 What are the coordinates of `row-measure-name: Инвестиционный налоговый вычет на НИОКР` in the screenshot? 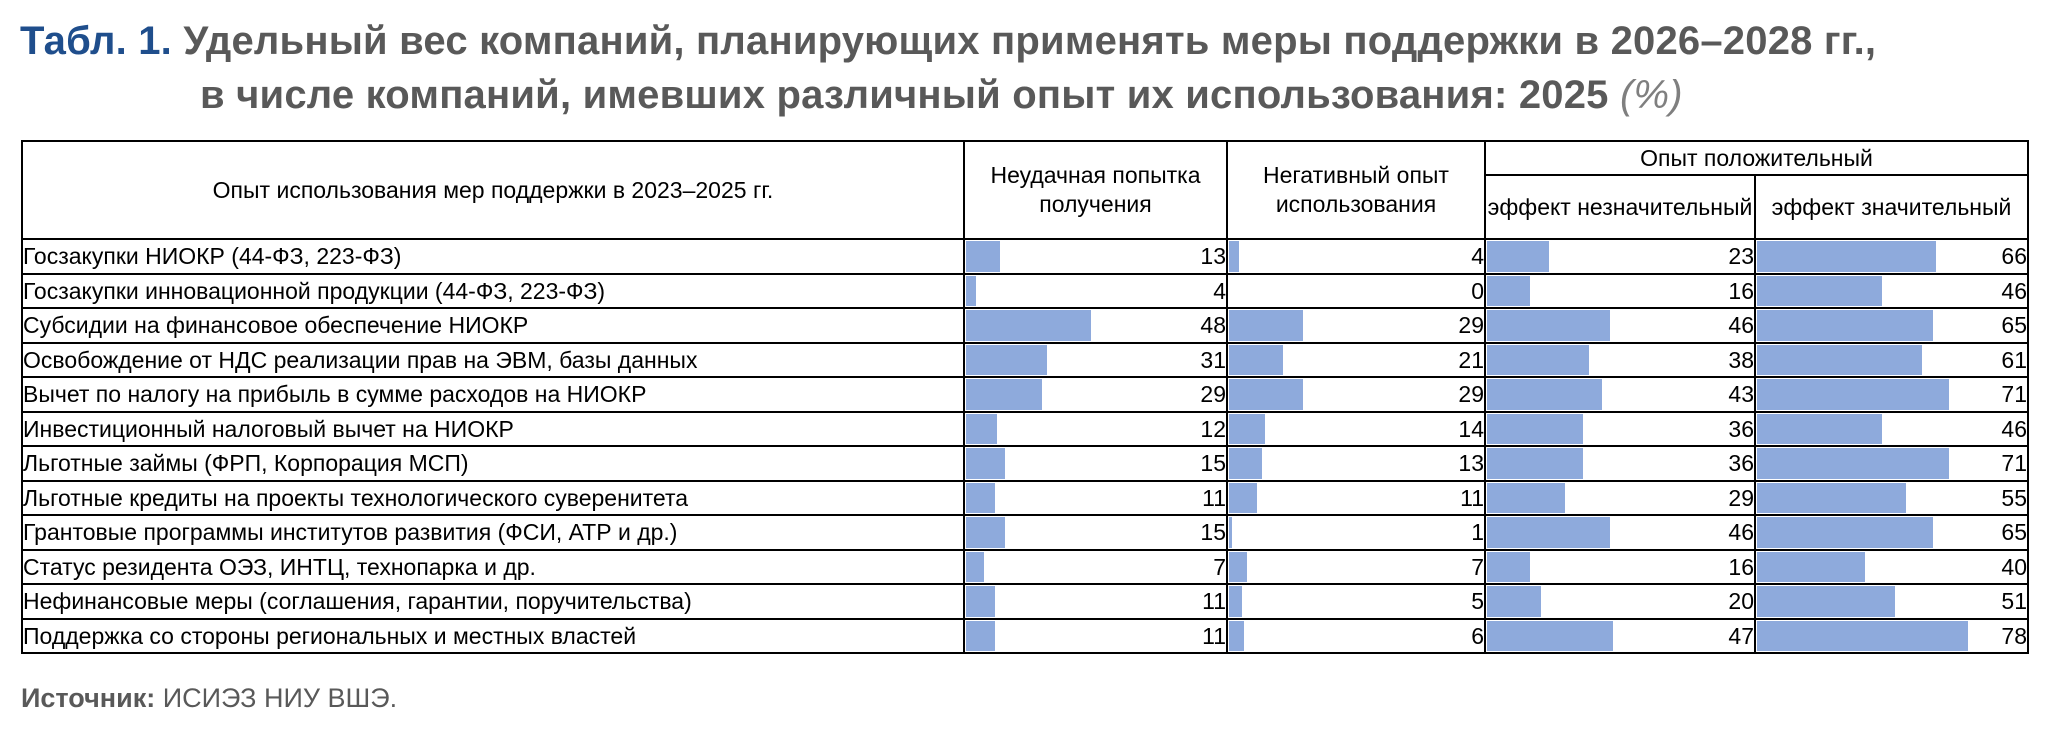 It's located at (493, 428).